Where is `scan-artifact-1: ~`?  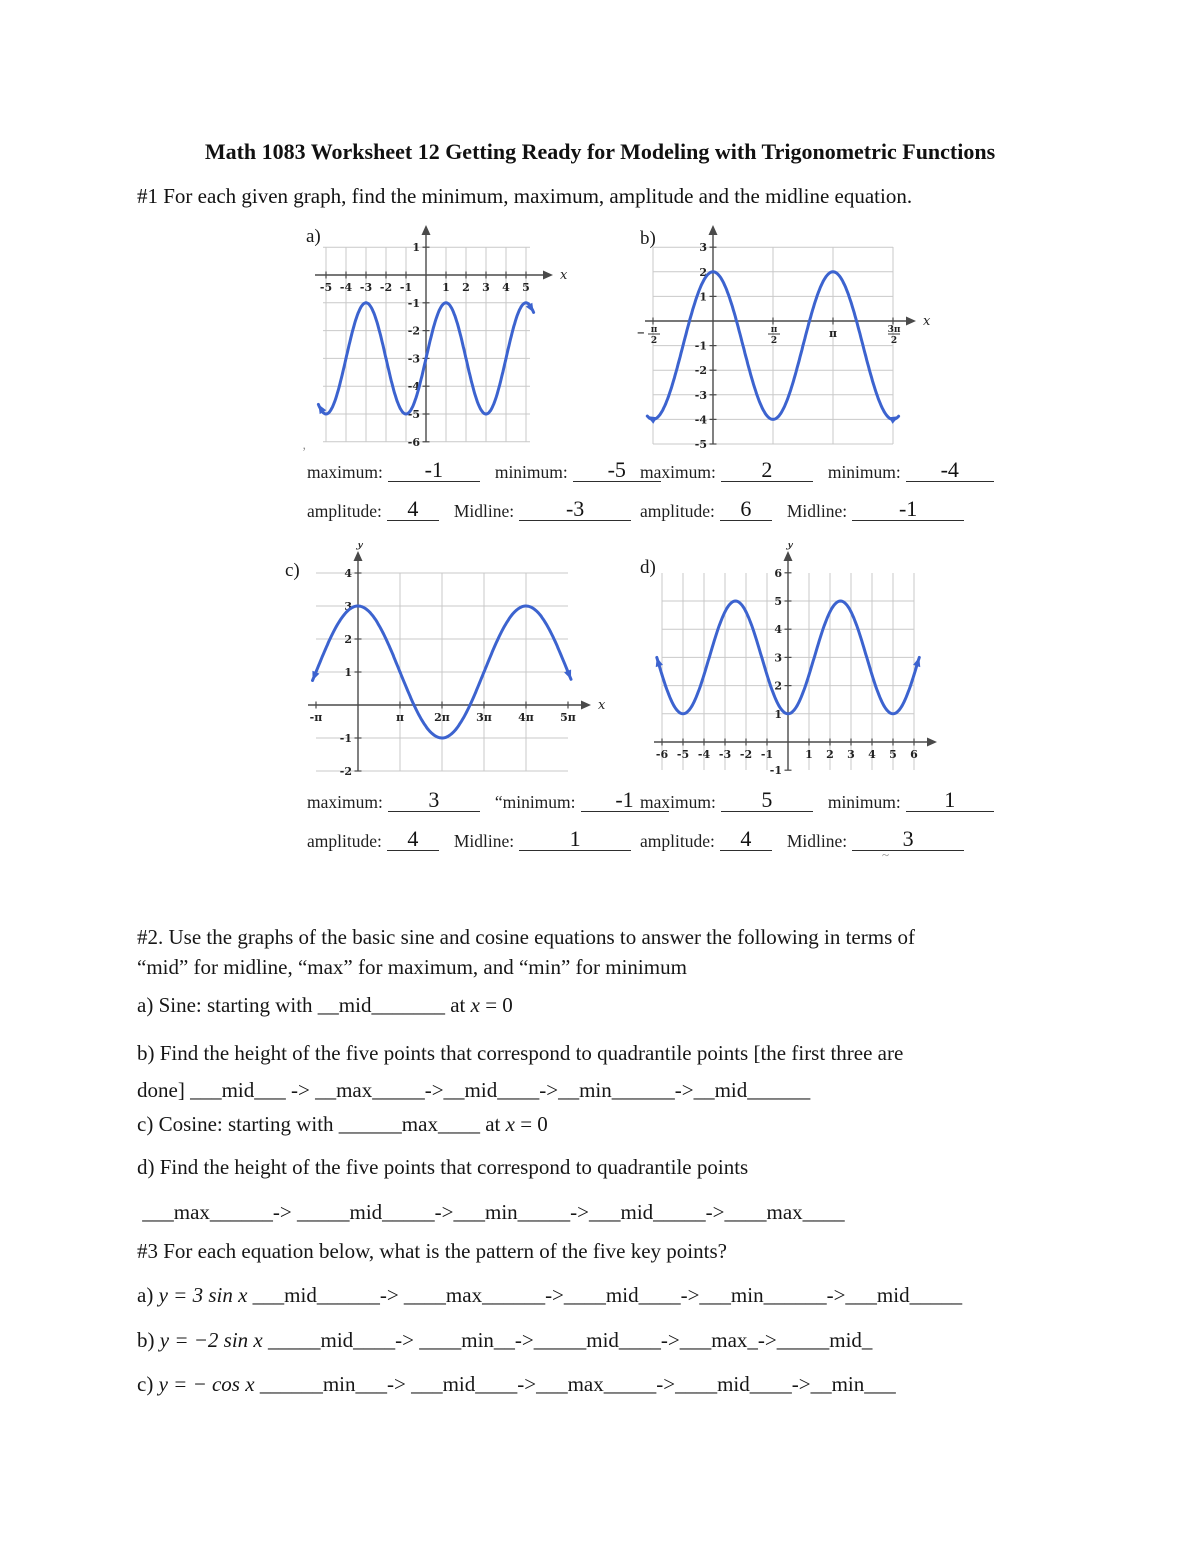
scan-artifact-1: ~ is located at coordinates (886, 854).